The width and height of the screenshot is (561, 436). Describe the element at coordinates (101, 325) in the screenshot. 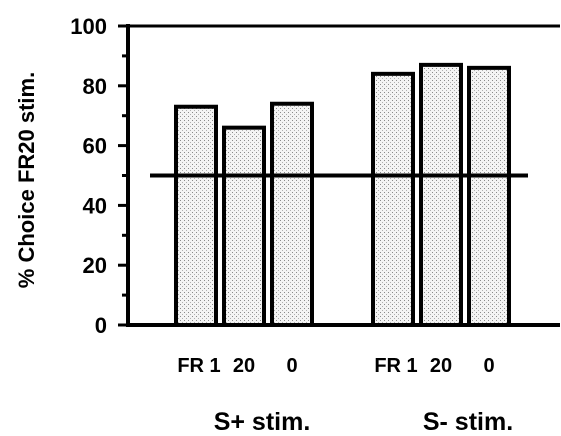

I see `y-tick-label: 0` at that location.